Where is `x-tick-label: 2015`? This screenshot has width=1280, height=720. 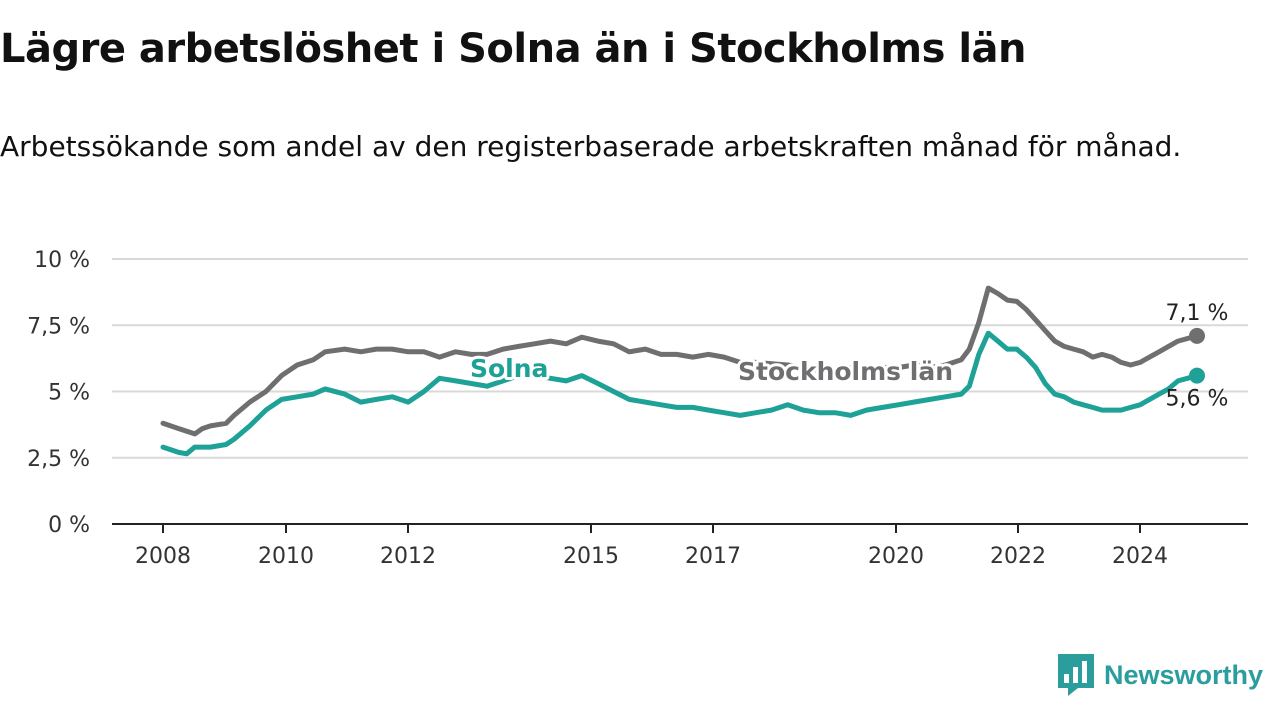
x-tick-label: 2015 is located at coordinates (591, 556).